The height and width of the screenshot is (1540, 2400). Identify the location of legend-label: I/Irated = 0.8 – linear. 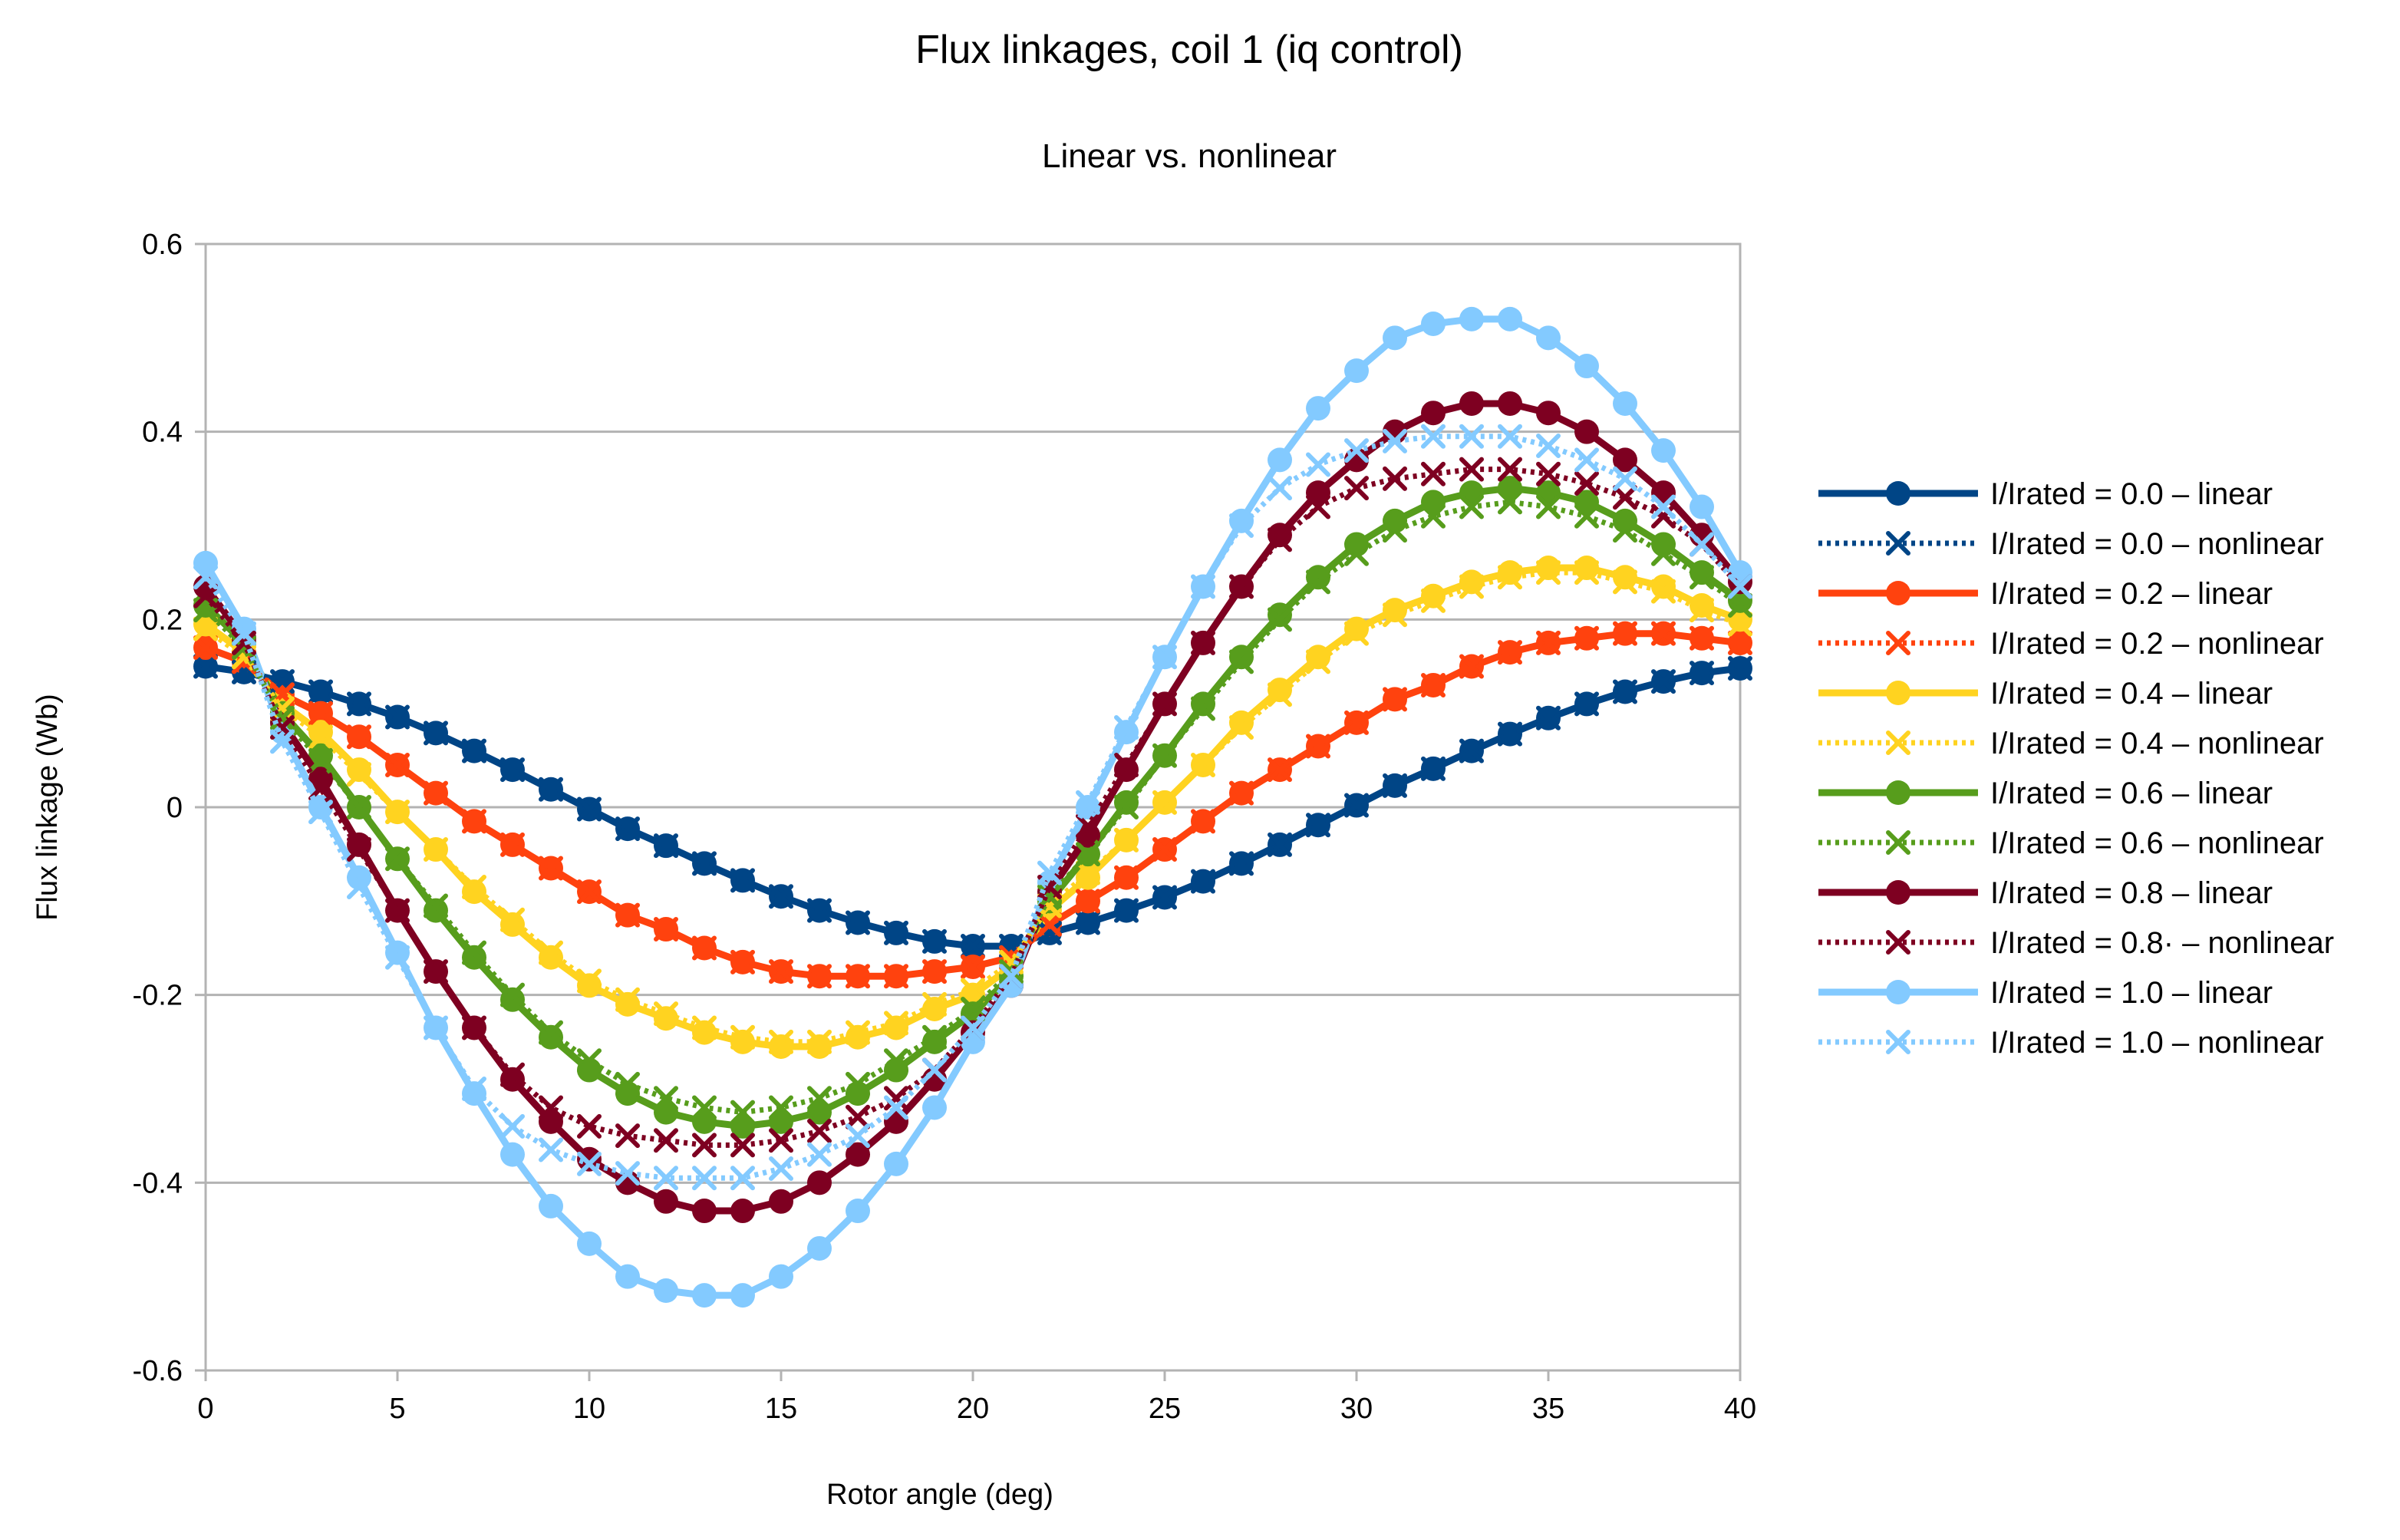
(2131, 893).